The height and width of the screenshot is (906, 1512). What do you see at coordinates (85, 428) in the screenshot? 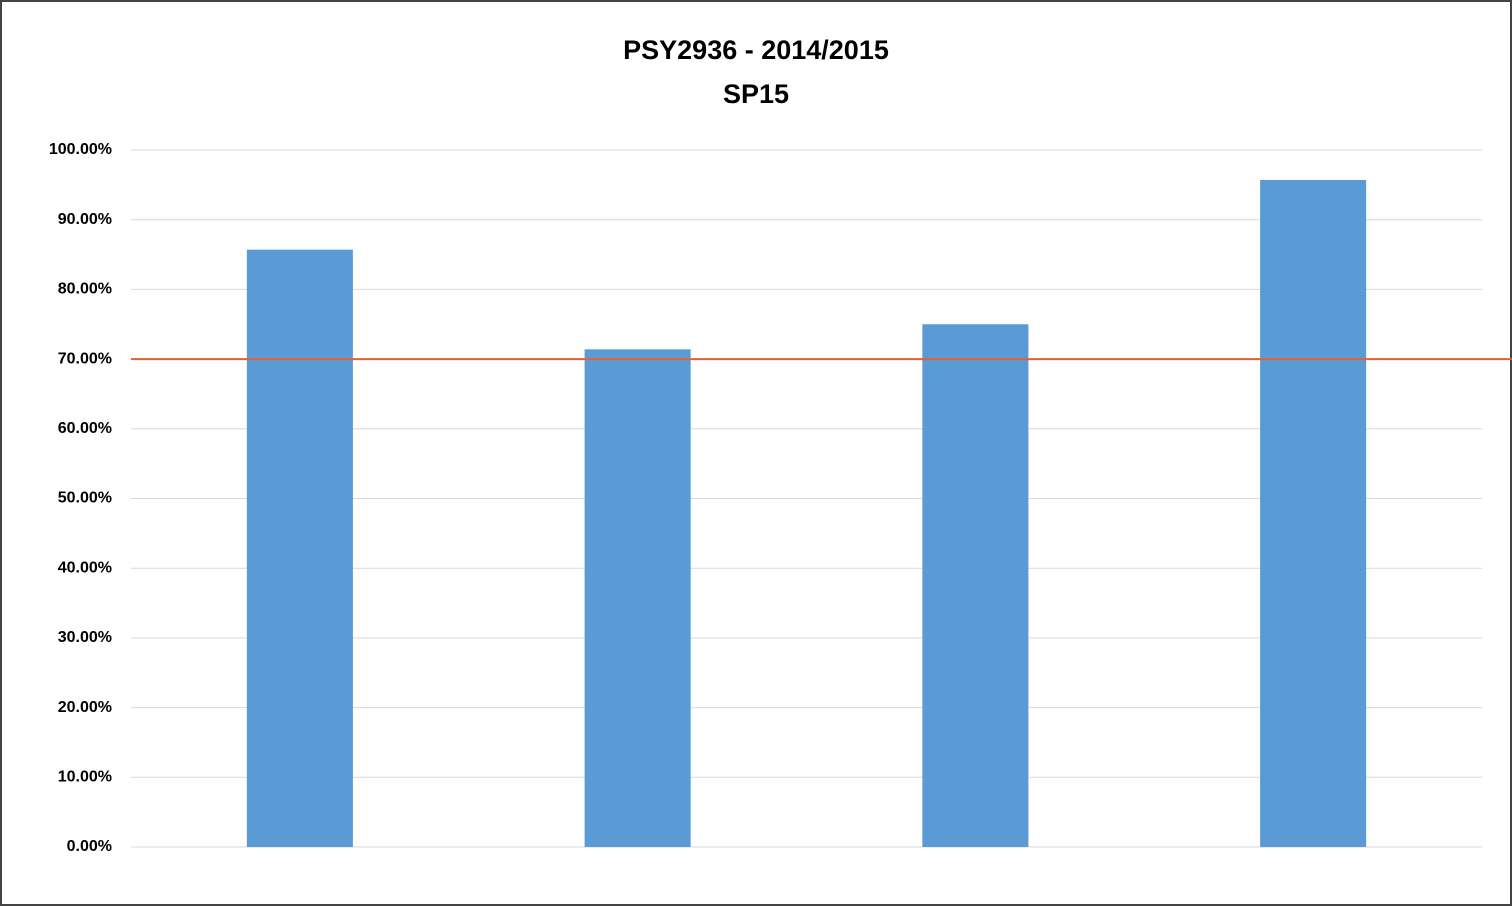
I see `y-tick-label: 60.00%` at bounding box center [85, 428].